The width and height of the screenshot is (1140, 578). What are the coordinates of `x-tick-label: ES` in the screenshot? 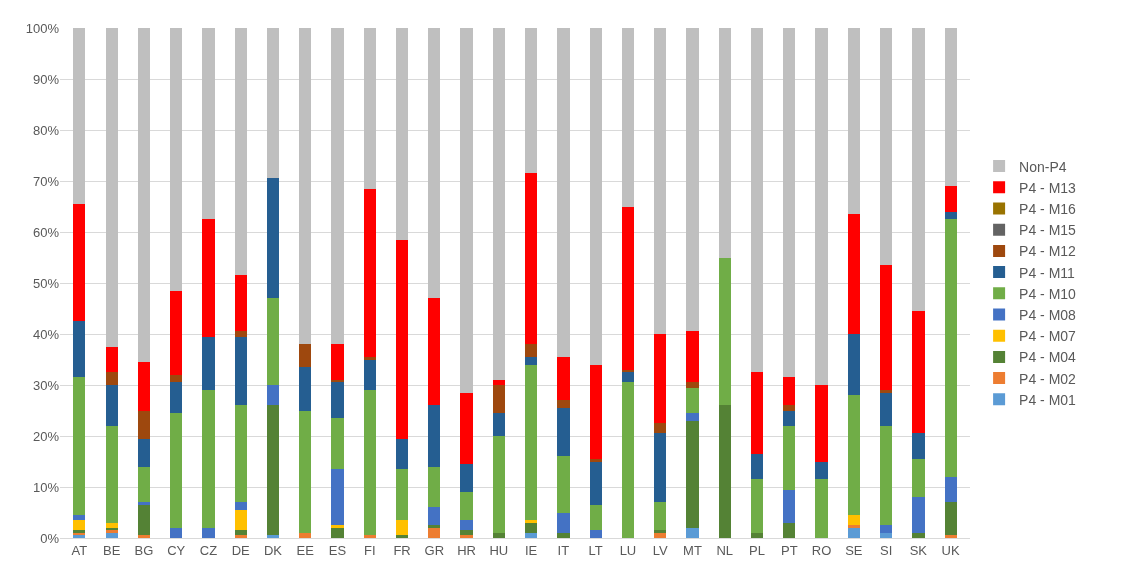 It's located at (337, 550).